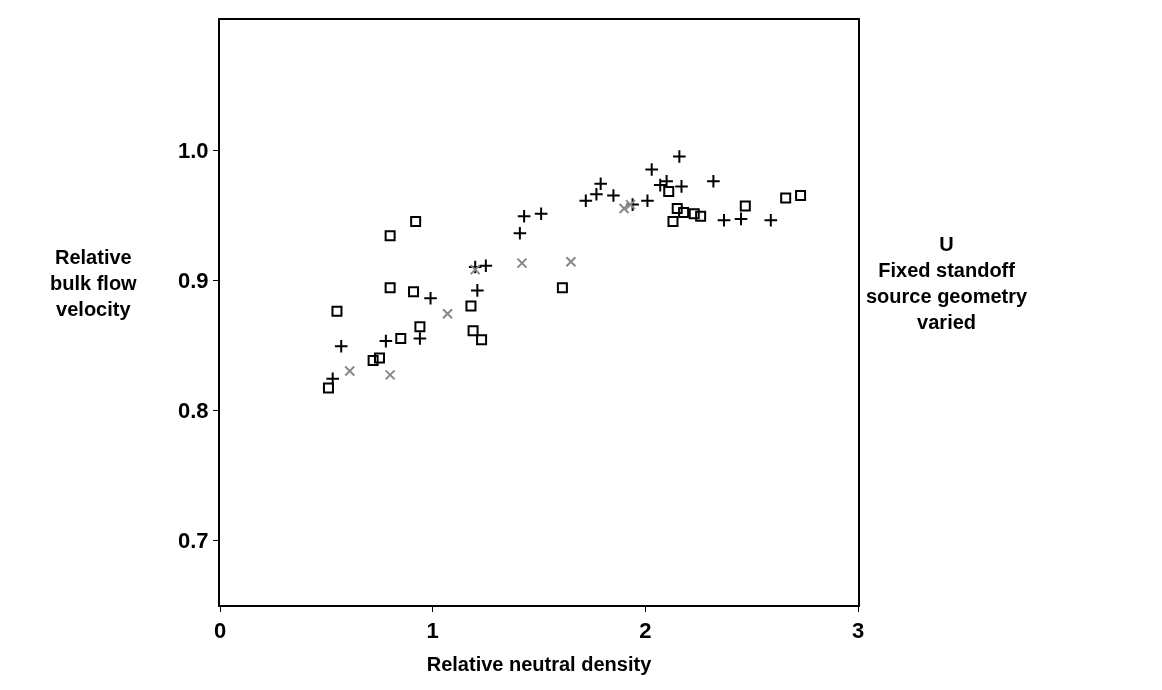 The height and width of the screenshot is (690, 1162). Describe the element at coordinates (539, 664) in the screenshot. I see `x-axis-title: Relative neutral density` at that location.